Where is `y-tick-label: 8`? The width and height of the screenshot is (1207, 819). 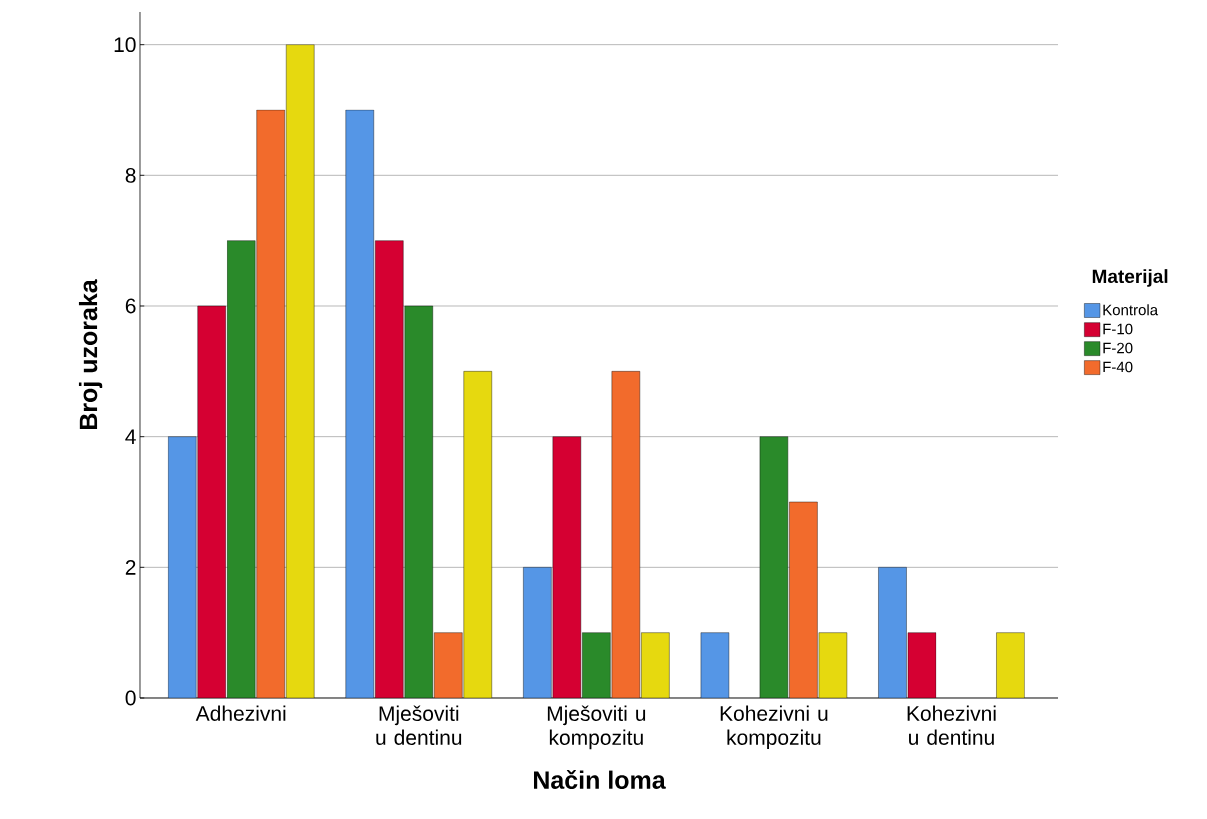 y-tick-label: 8 is located at coordinates (130, 175).